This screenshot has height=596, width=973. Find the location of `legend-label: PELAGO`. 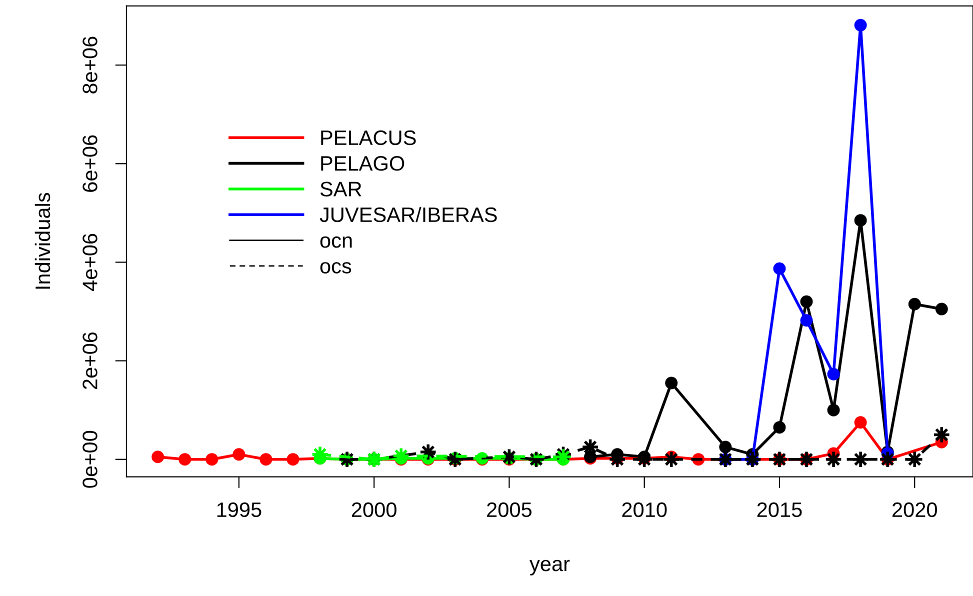

legend-label: PELAGO is located at coordinates (362, 163).